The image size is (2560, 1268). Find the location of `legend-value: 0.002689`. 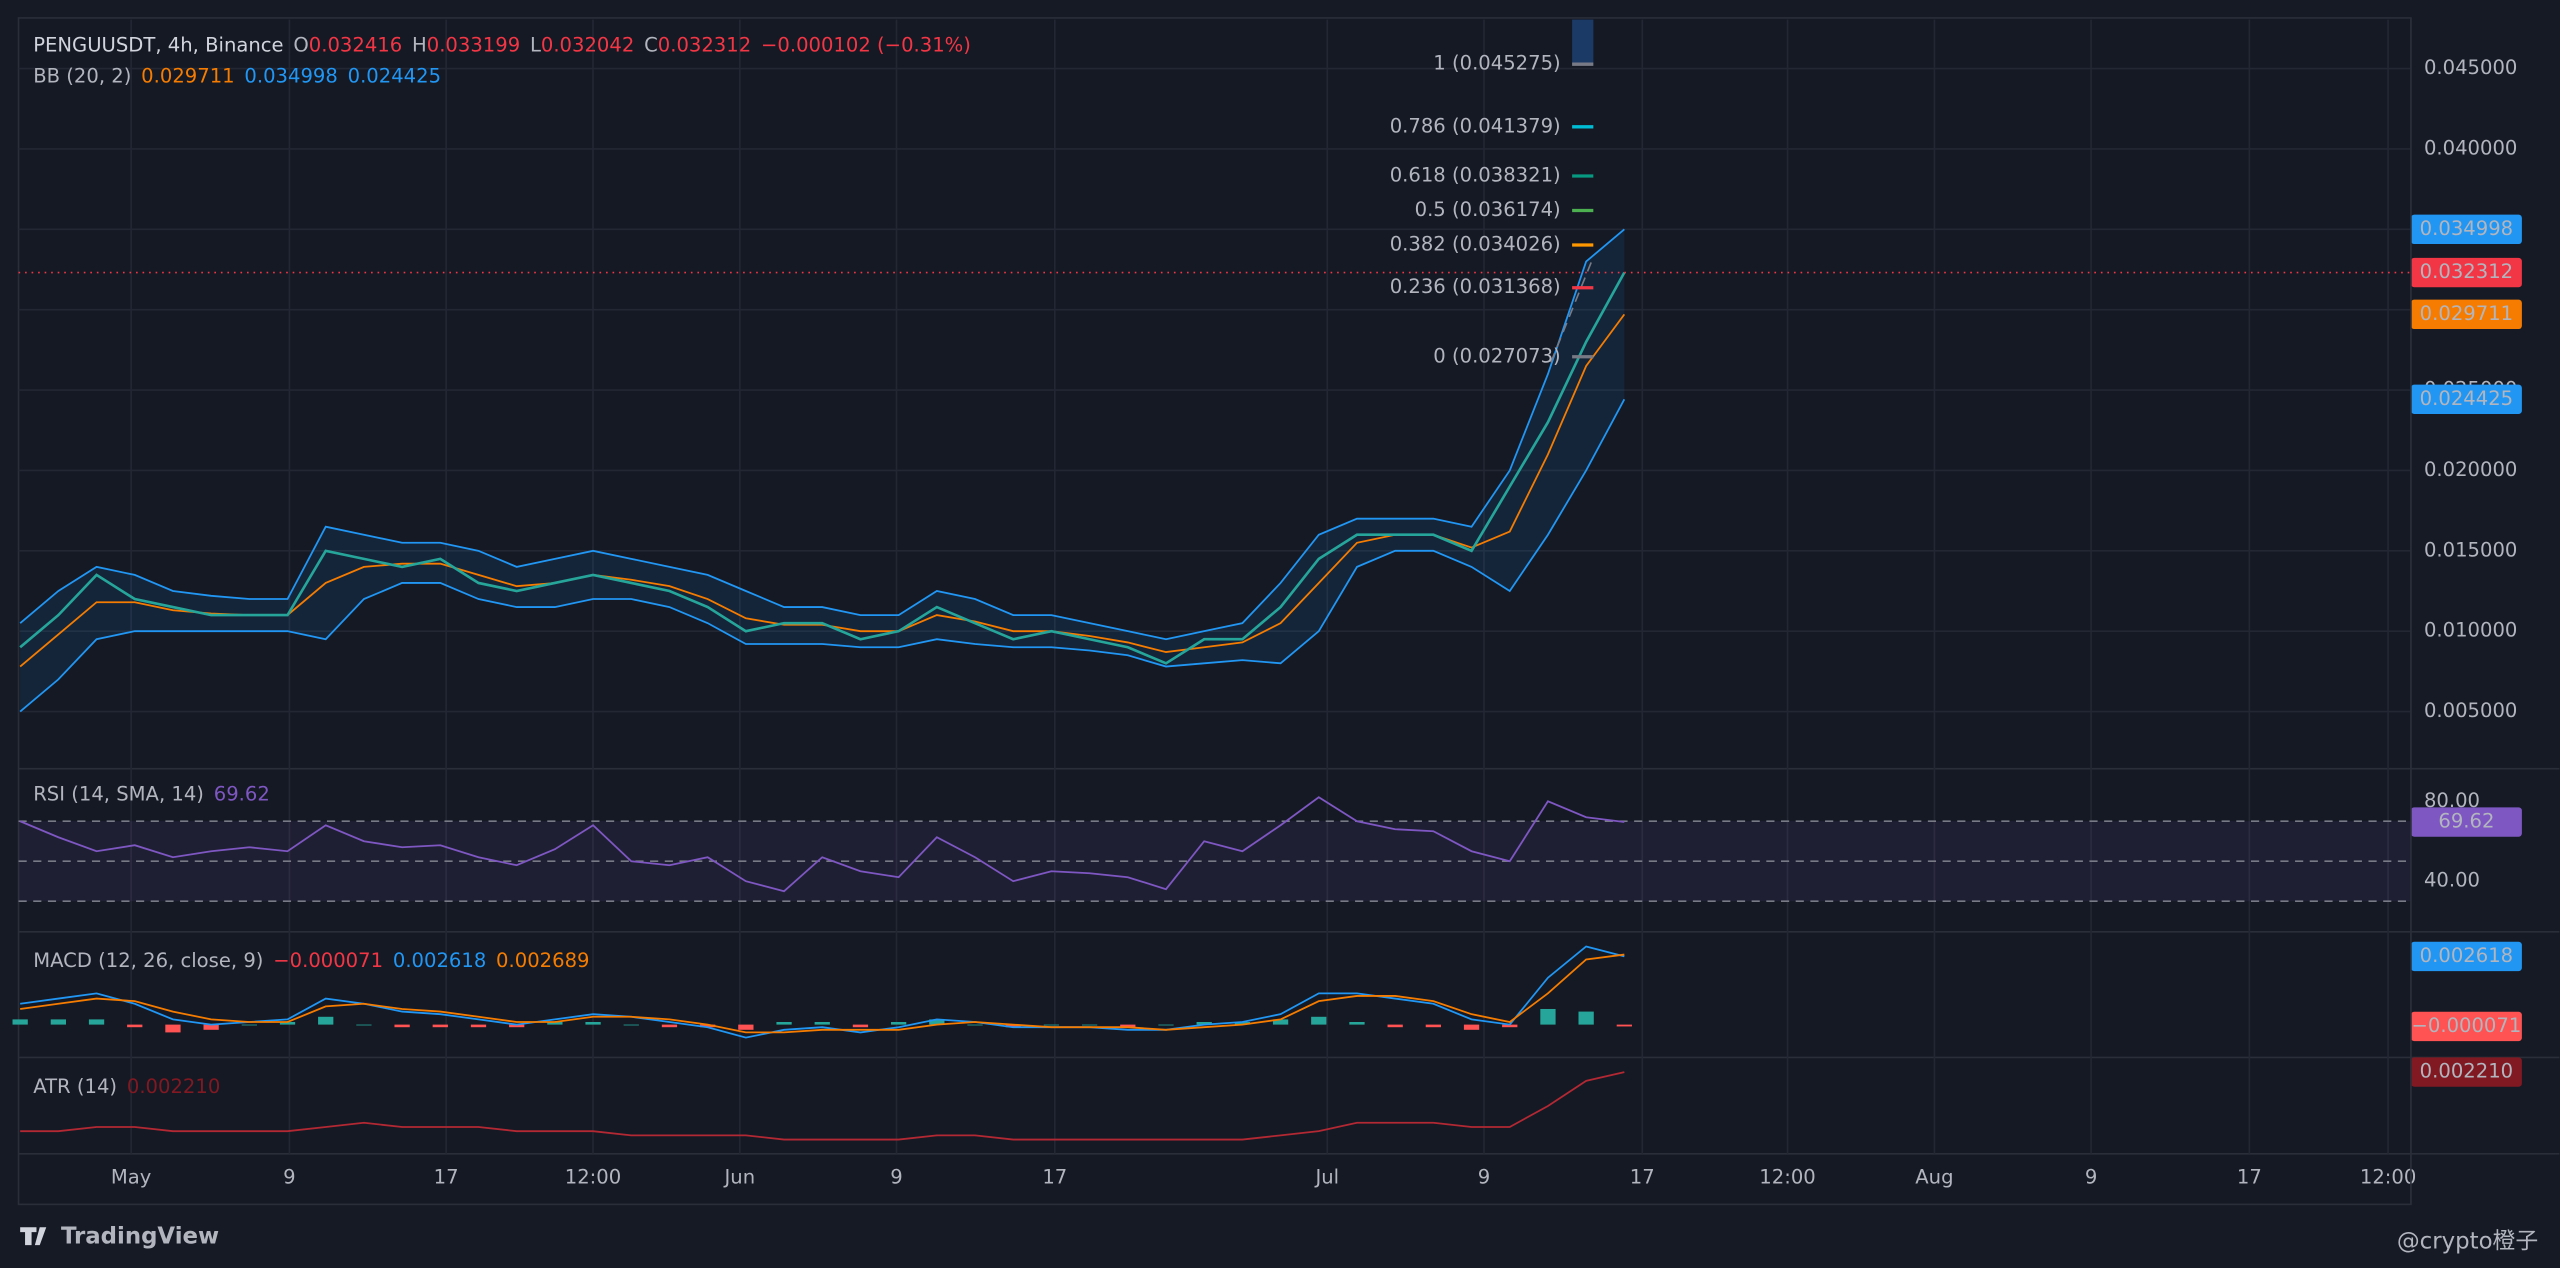

legend-value: 0.002689 is located at coordinates (542, 960).